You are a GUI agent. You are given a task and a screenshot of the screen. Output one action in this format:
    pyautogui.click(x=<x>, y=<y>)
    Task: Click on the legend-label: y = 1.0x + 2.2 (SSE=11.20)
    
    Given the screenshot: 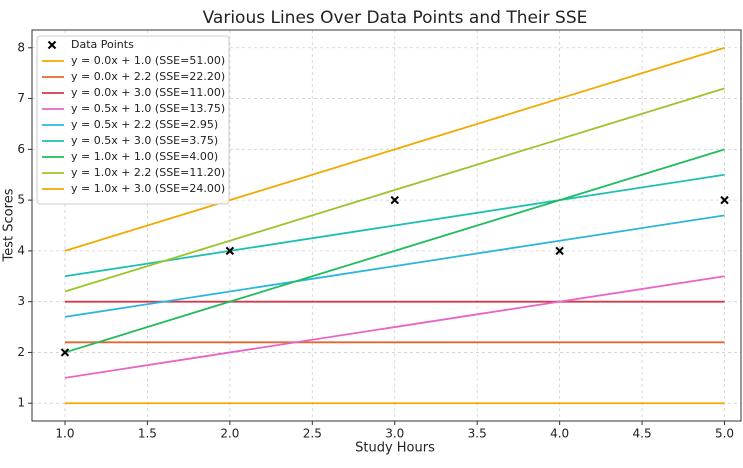 What is the action you would take?
    pyautogui.click(x=148, y=172)
    